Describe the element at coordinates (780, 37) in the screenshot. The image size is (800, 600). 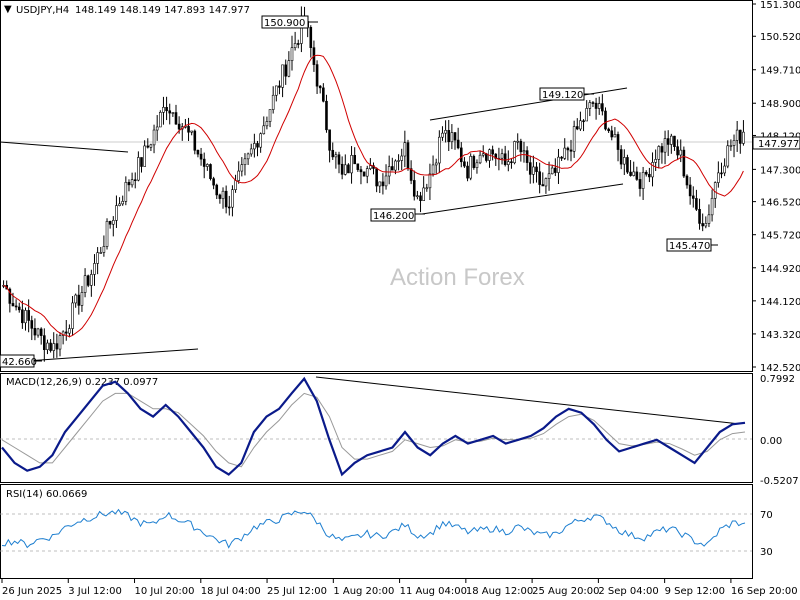
I see `price-y-tick-1: 150.520` at that location.